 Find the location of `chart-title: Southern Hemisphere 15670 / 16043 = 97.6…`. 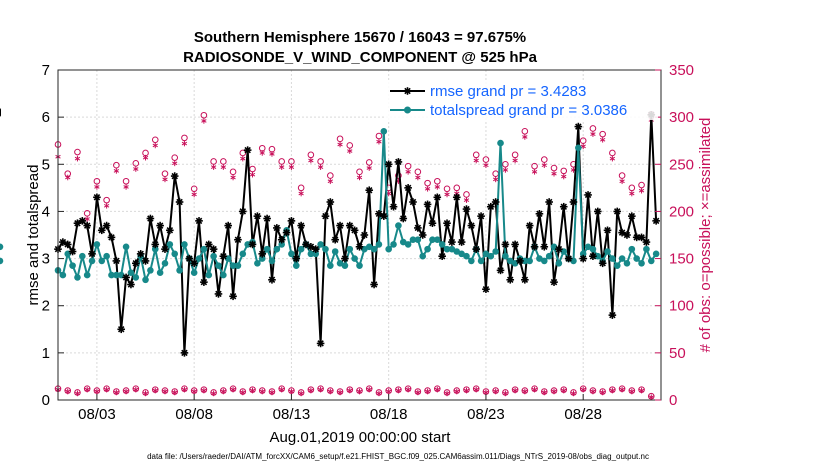

chart-title: Southern Hemisphere 15670 / 16043 = 97.6… is located at coordinates (360, 37).